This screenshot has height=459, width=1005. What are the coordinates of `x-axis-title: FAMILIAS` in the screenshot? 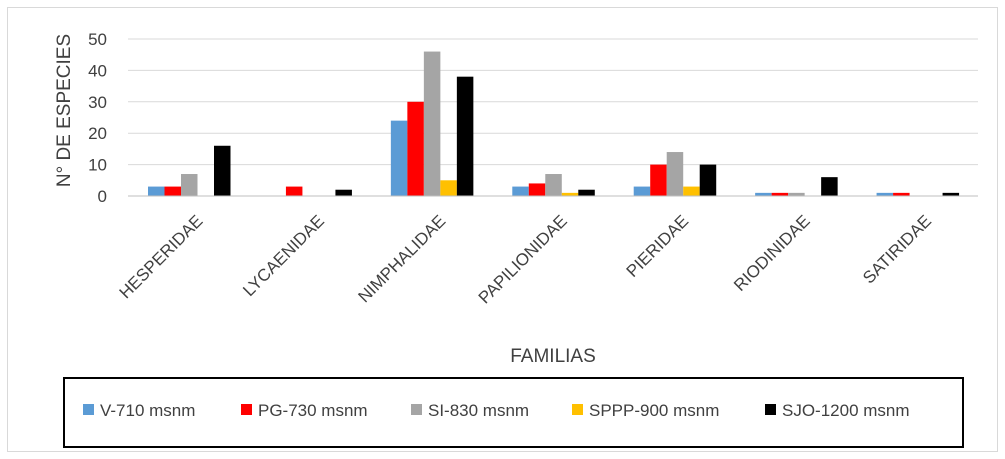 It's located at (553, 356).